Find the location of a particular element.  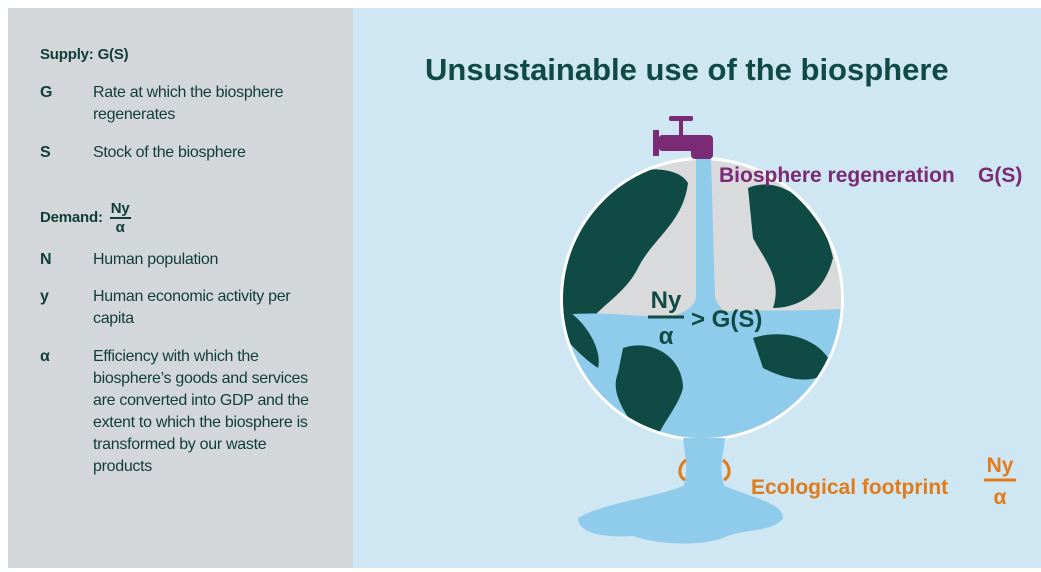

footprint-label: Ecological footprint is located at coordinates (849, 487).